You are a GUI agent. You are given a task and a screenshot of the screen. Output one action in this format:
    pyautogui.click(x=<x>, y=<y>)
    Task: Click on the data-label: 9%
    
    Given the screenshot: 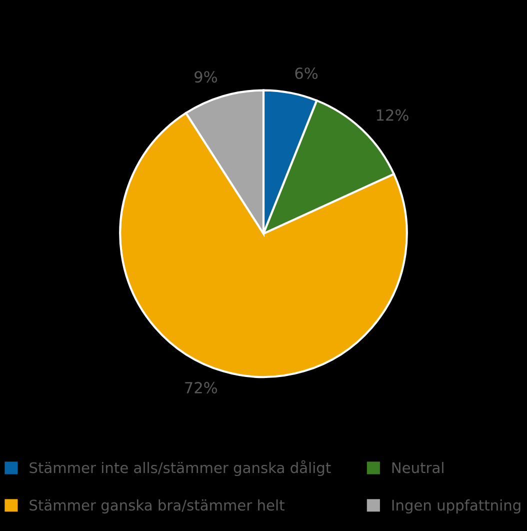 What is the action you would take?
    pyautogui.click(x=206, y=77)
    